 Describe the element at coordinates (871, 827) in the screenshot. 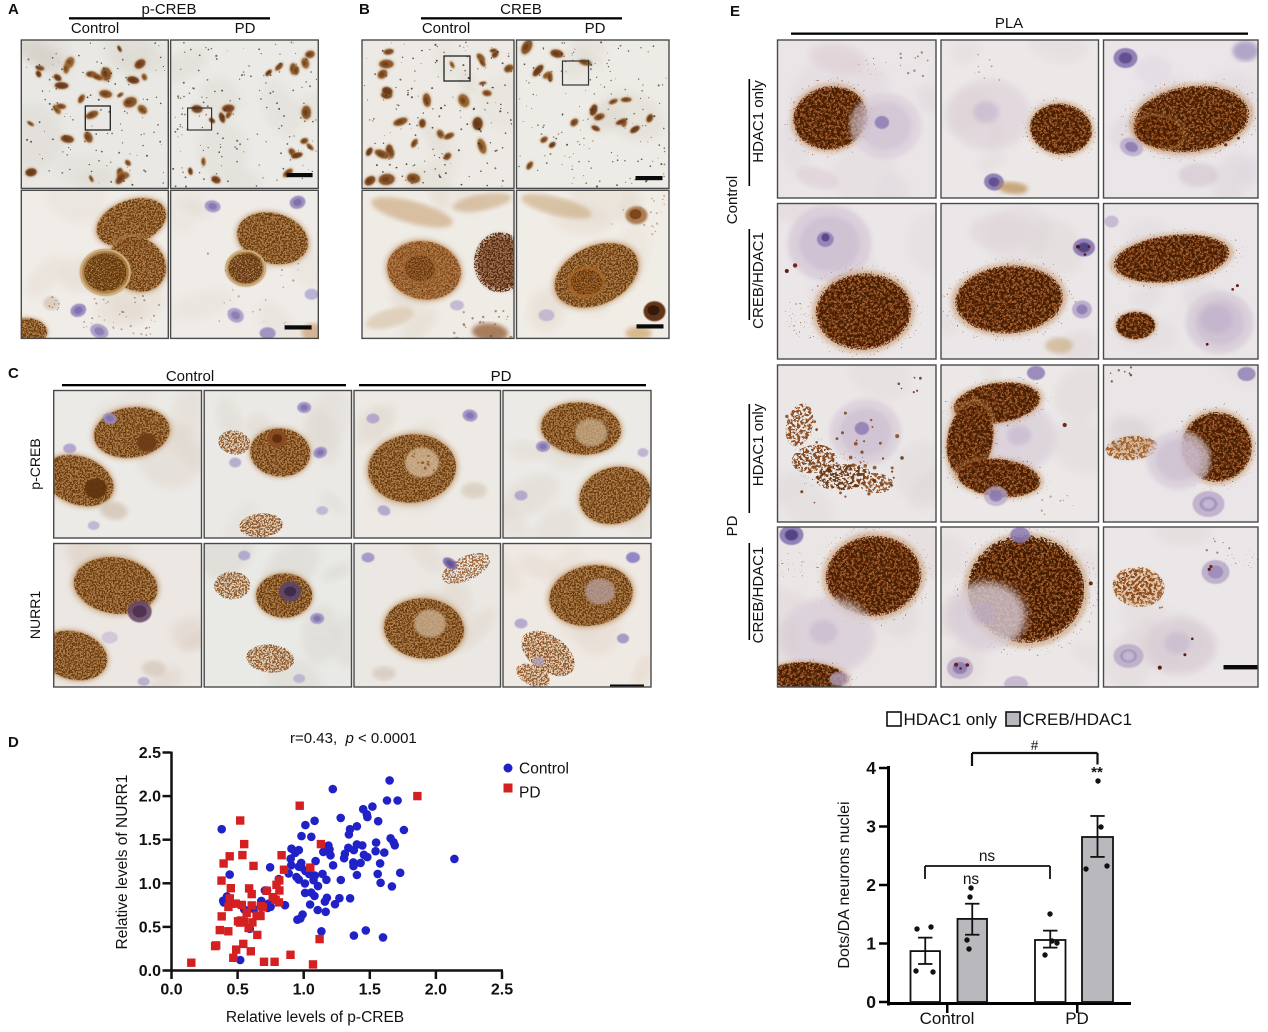

I see `svg-text: 3` at that location.